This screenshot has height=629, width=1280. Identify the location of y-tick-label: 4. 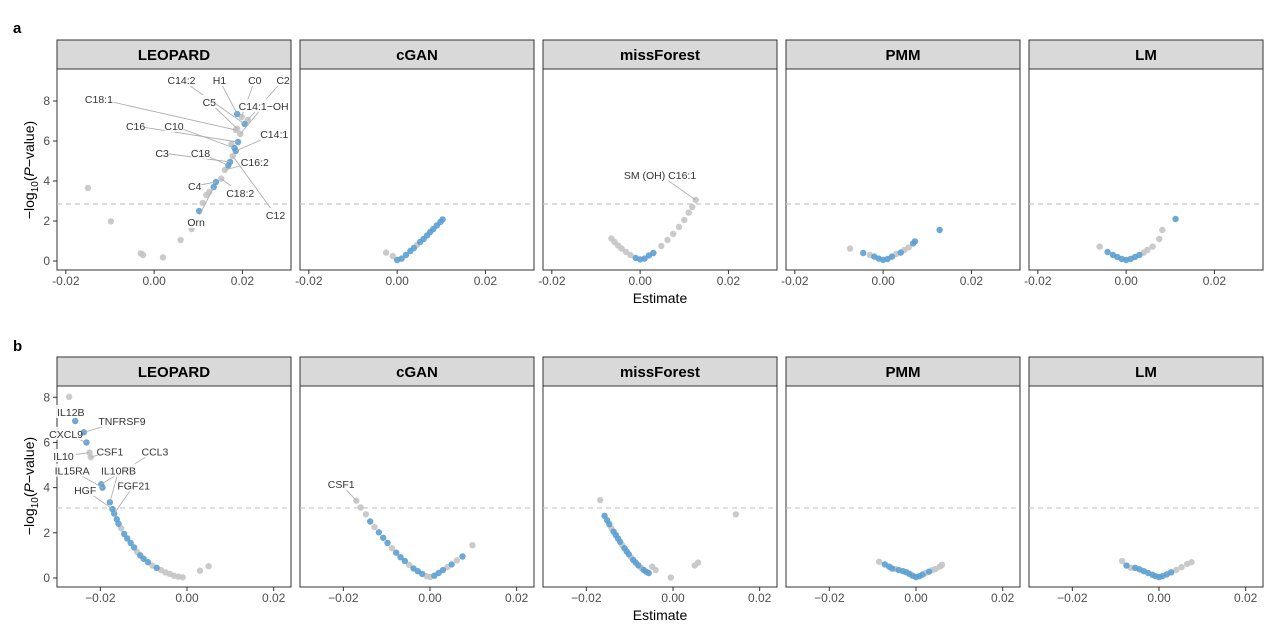
(46, 488).